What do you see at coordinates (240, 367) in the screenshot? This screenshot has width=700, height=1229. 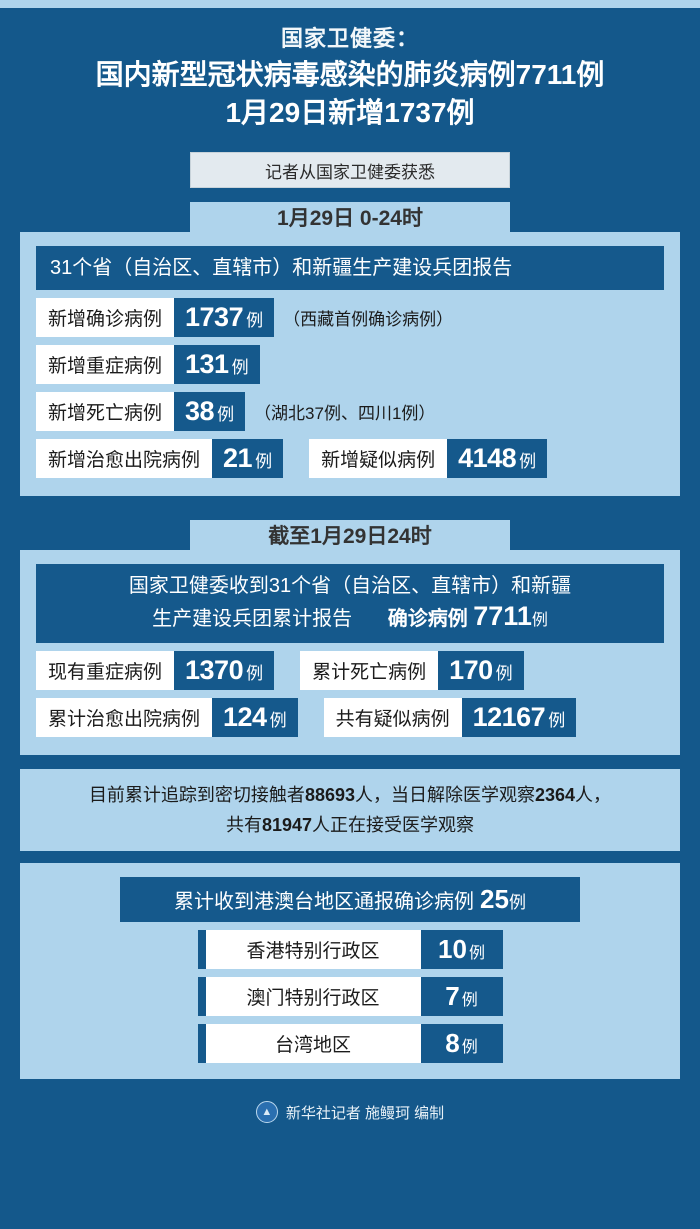 I see `daily-row1-unit: 例` at bounding box center [240, 367].